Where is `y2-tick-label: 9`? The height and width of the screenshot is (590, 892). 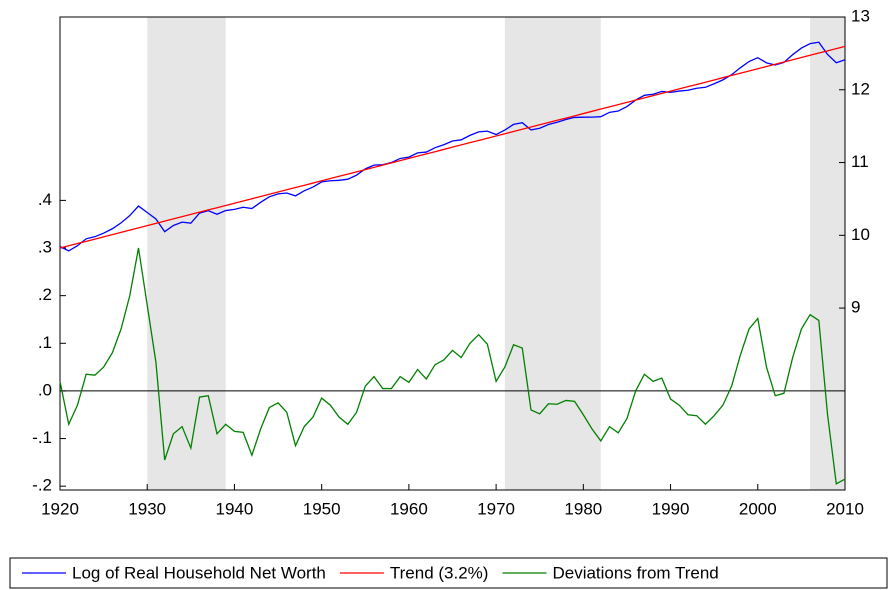
y2-tick-label: 9 is located at coordinates (855, 307).